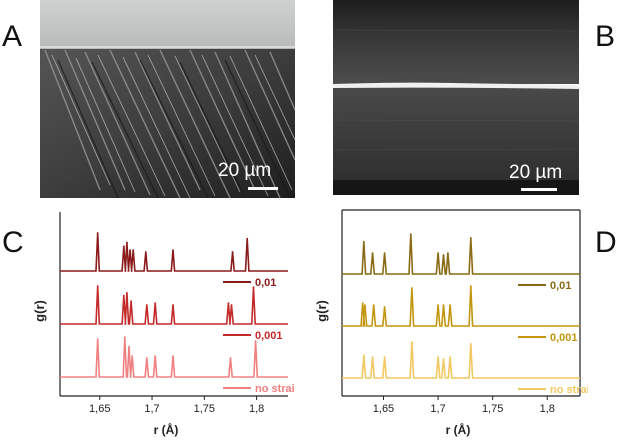 The height and width of the screenshot is (447, 625). What do you see at coordinates (539, 189) in the screenshot?
I see `scale-bar-b` at bounding box center [539, 189].